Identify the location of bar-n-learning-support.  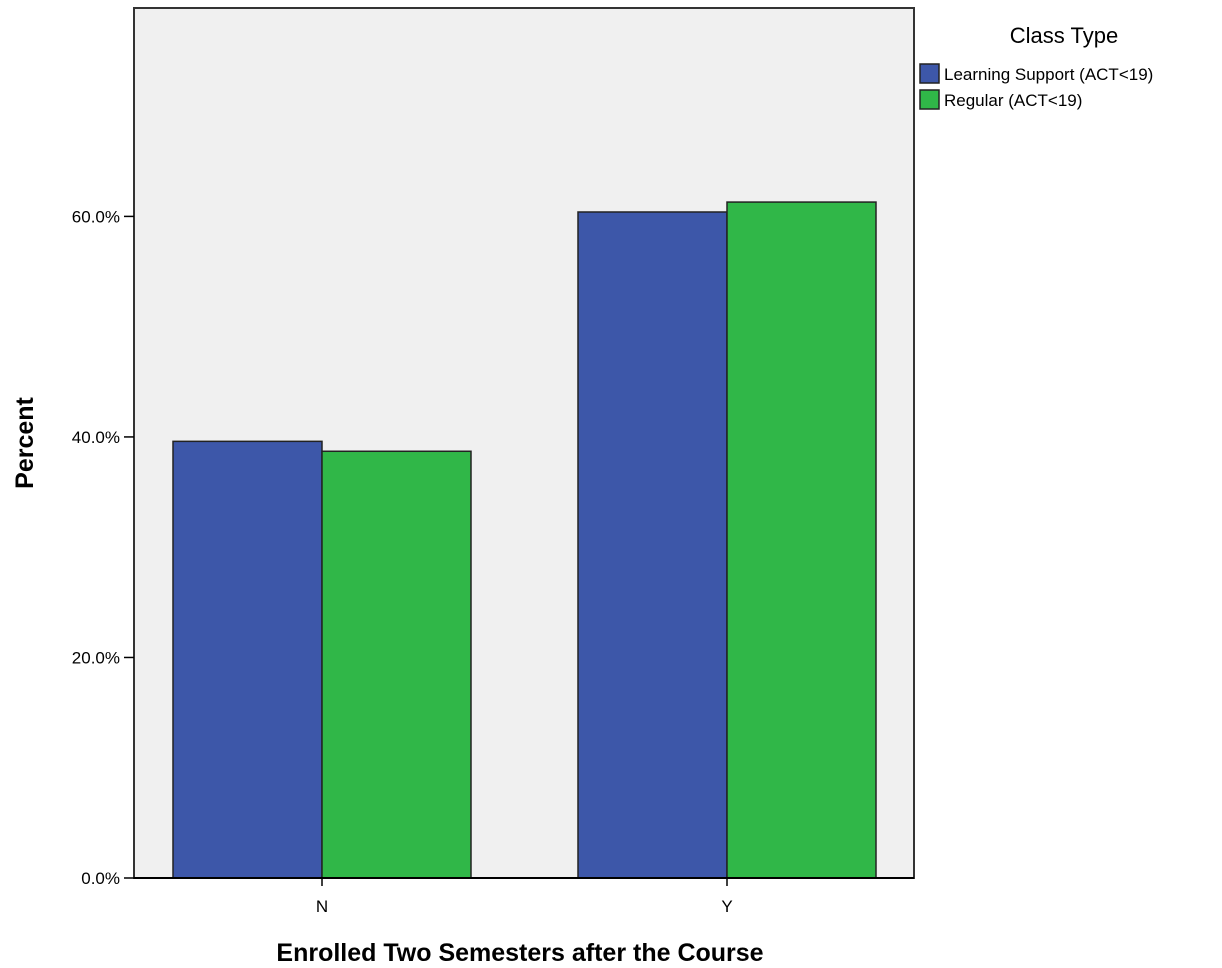
(247, 659).